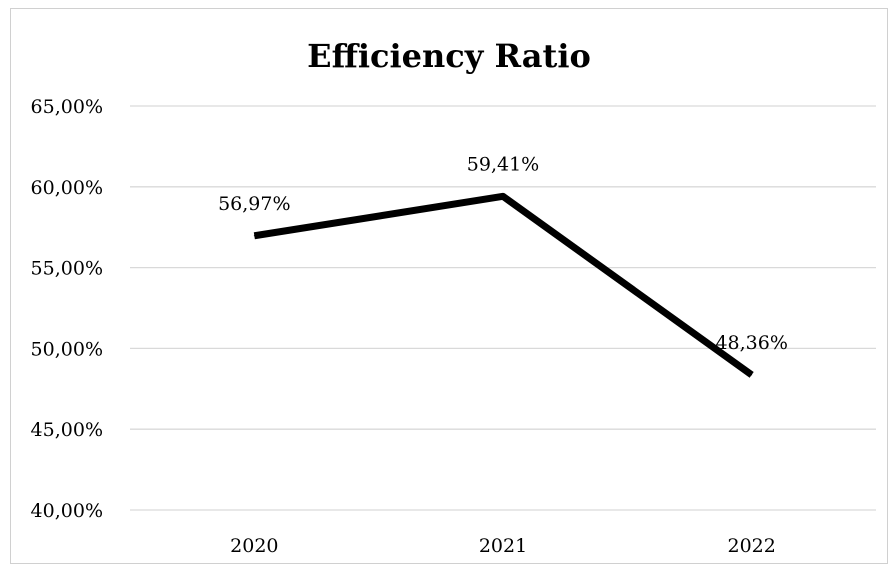 This screenshot has height=566, width=890. Describe the element at coordinates (254, 204) in the screenshot. I see `data-label: 56,97%` at that location.